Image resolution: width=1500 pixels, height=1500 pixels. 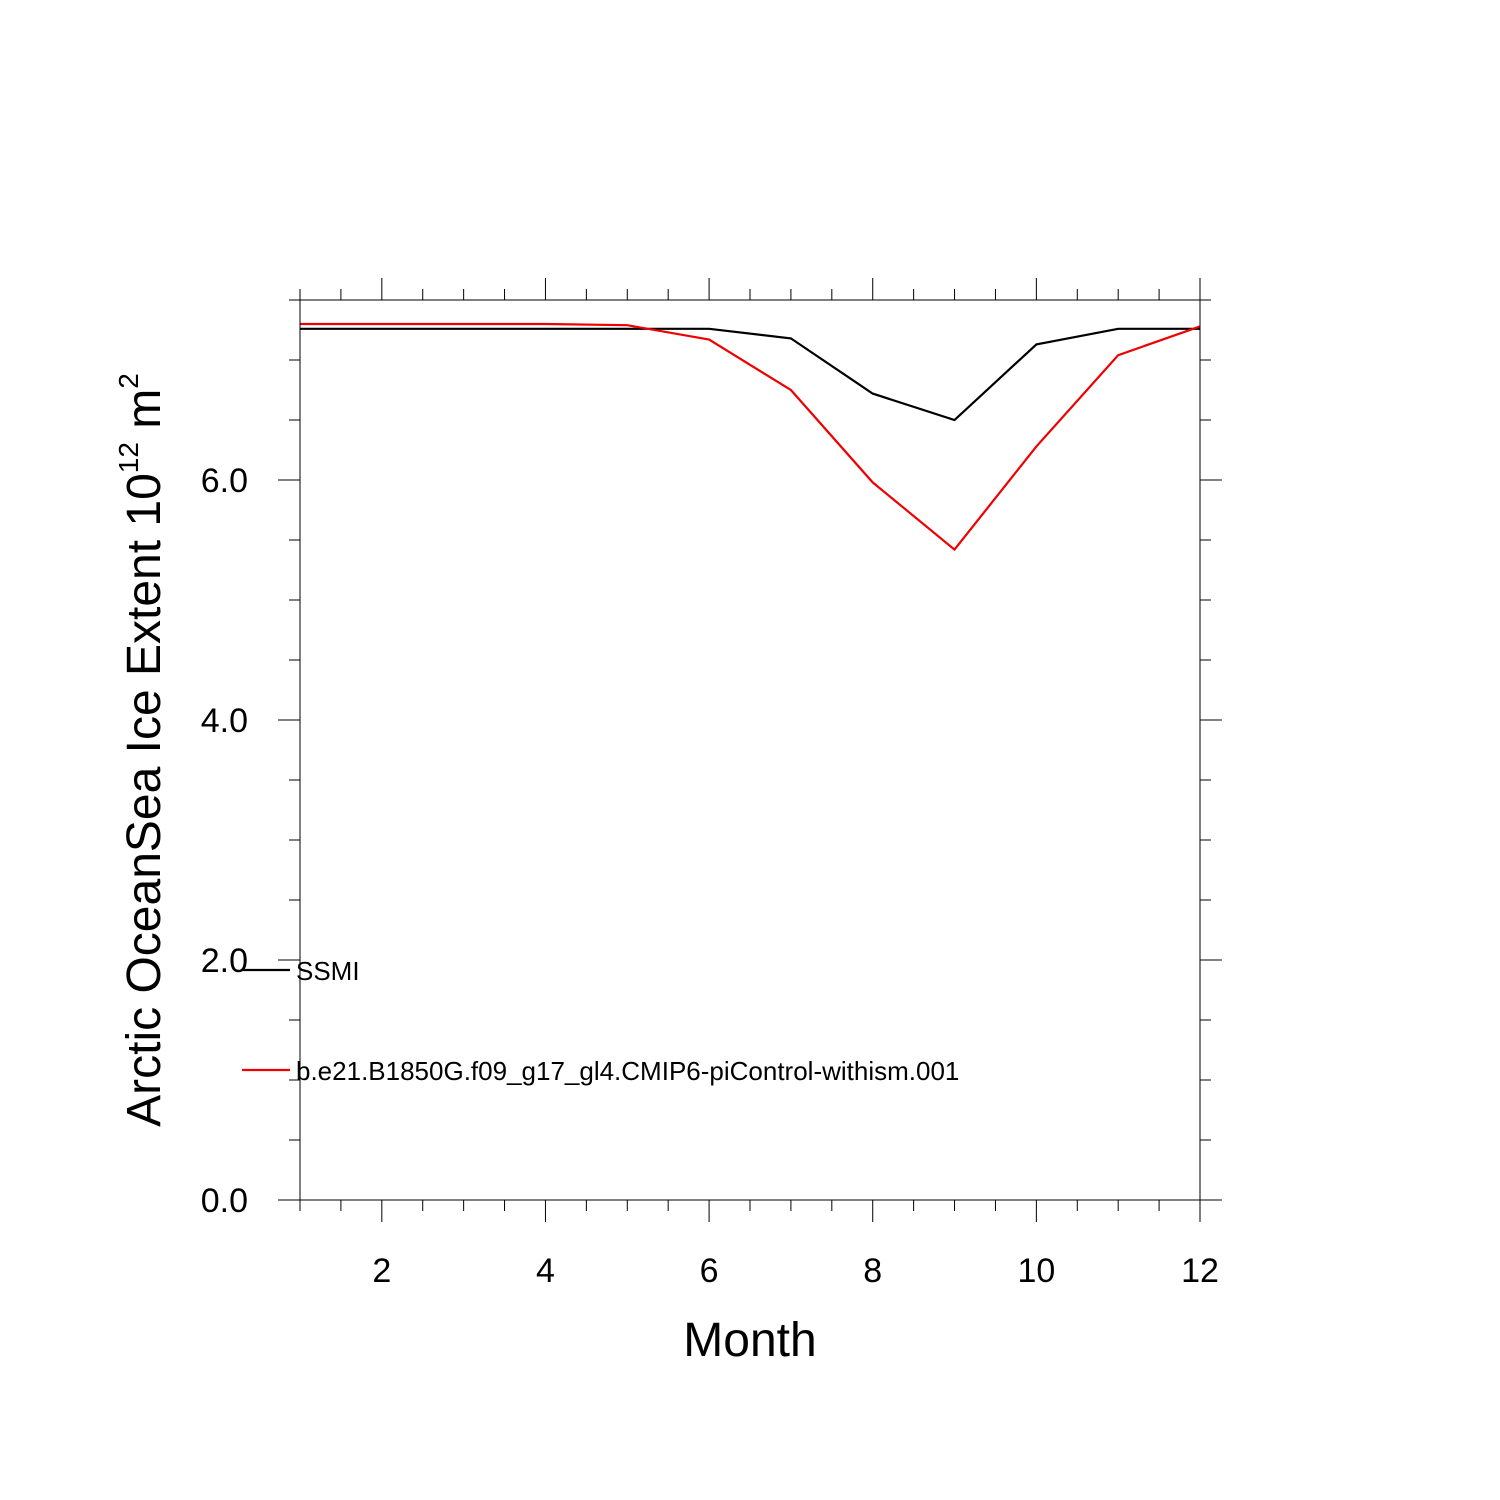 I want to click on y-axis-label-unit-exponent: 2, so click(x=128, y=381).